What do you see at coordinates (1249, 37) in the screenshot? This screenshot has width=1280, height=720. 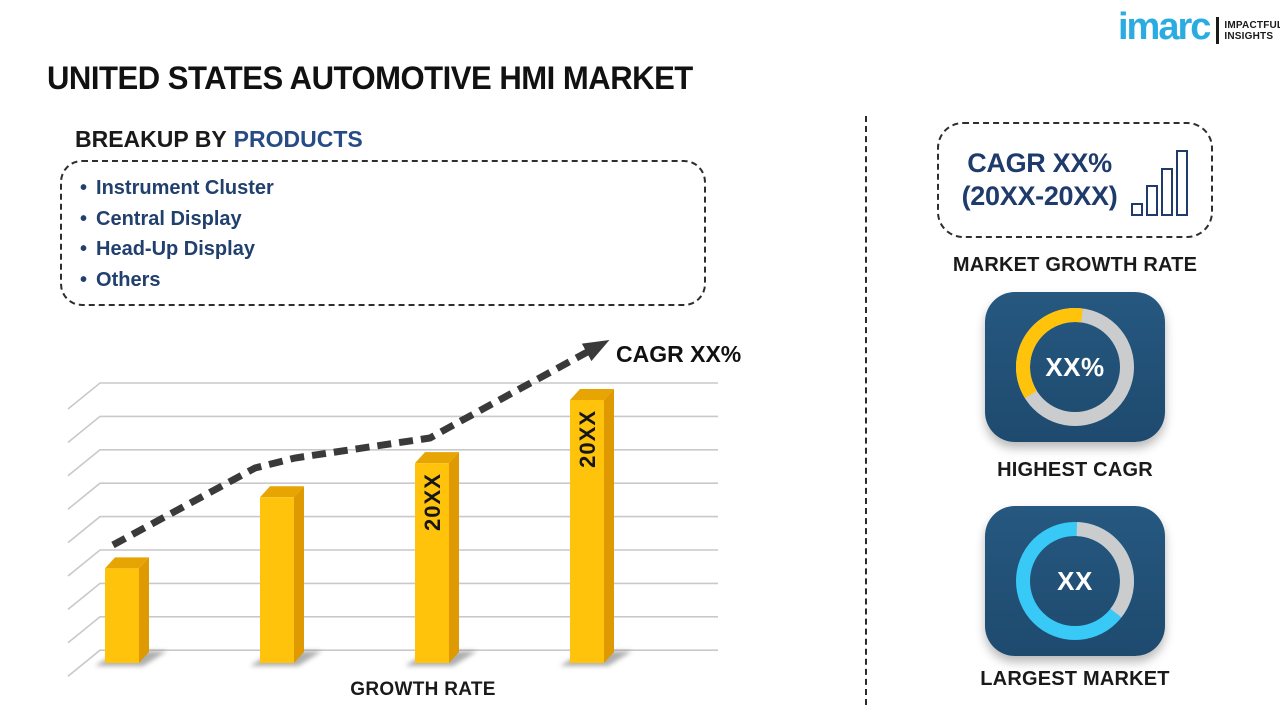 I see `logo-tagline-line2: INSIGHTS` at bounding box center [1249, 37].